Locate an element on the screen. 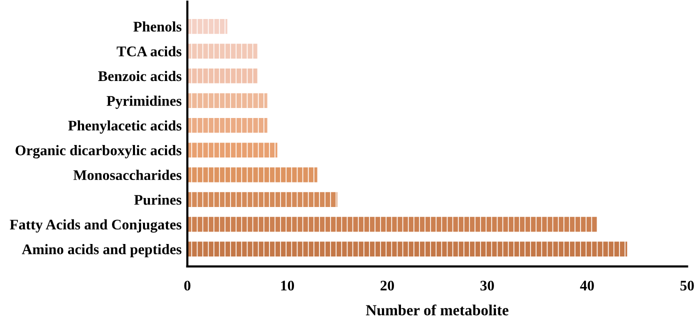 Image resolution: width=699 pixels, height=333 pixels. y-tick-label: TCA acids is located at coordinates (149, 51).